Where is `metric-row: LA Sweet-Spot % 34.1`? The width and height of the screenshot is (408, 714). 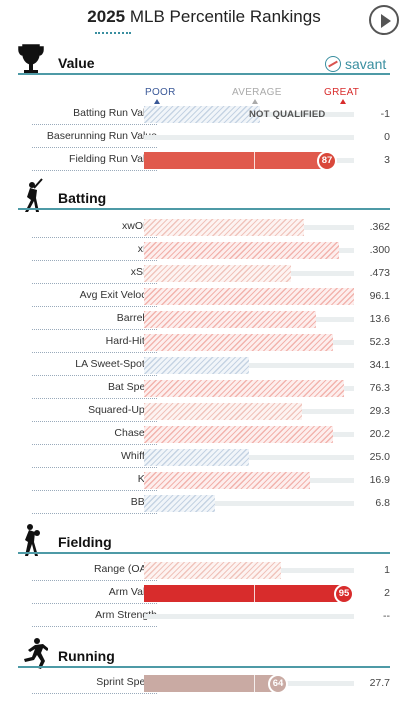
metric-row: LA Sweet-Spot % 34.1 is located at coordinates (204, 366).